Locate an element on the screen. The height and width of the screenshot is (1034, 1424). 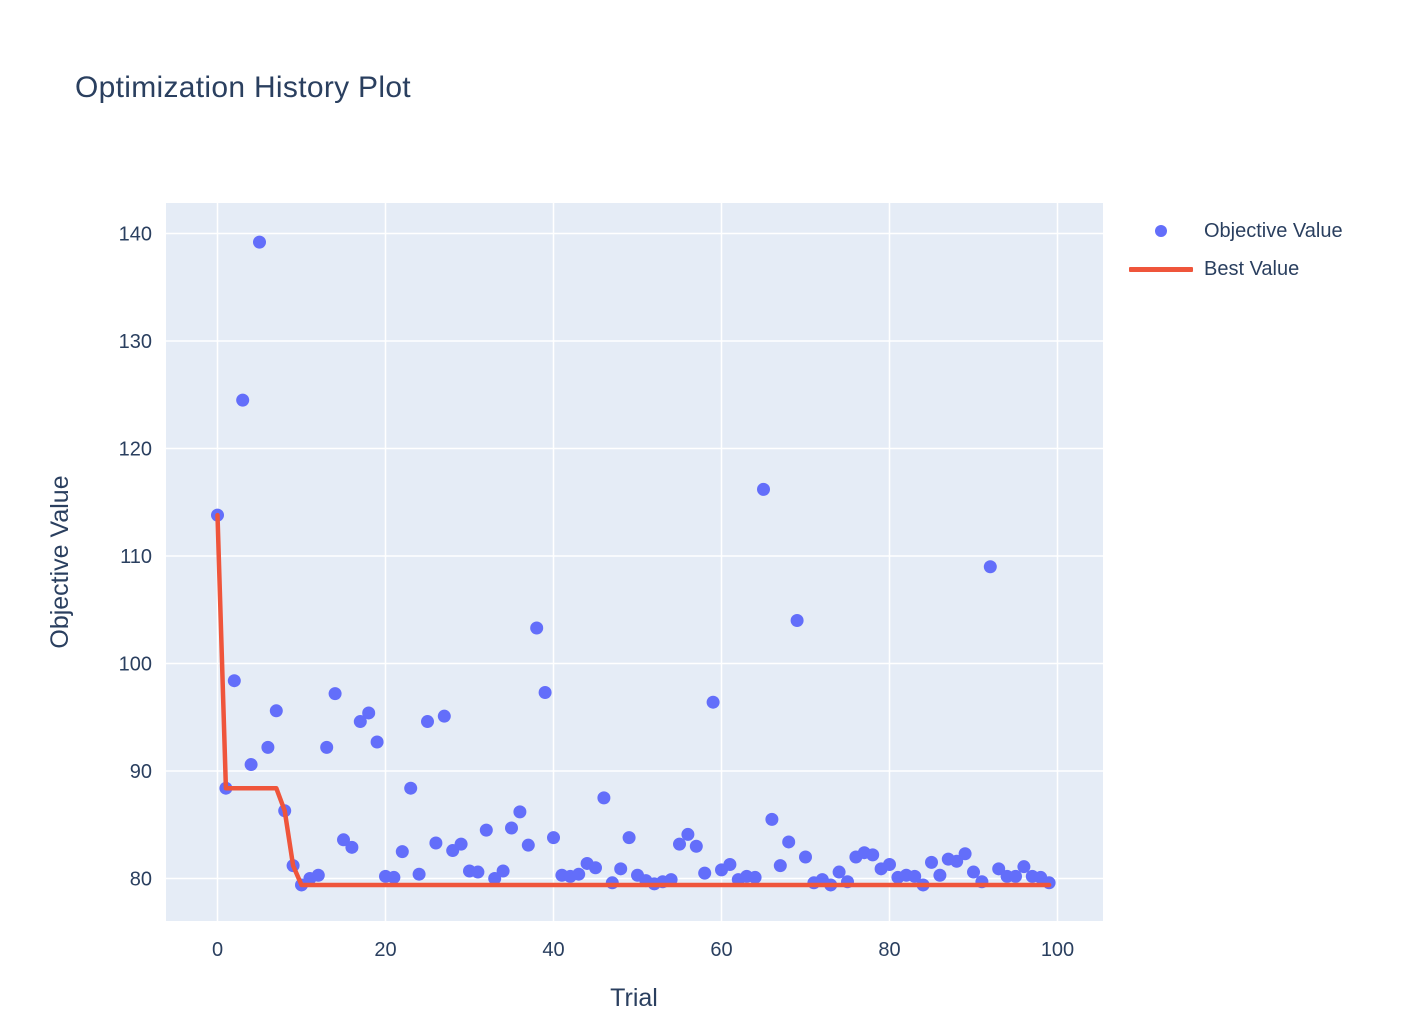
y-tick-label: 120 is located at coordinates (135, 450).